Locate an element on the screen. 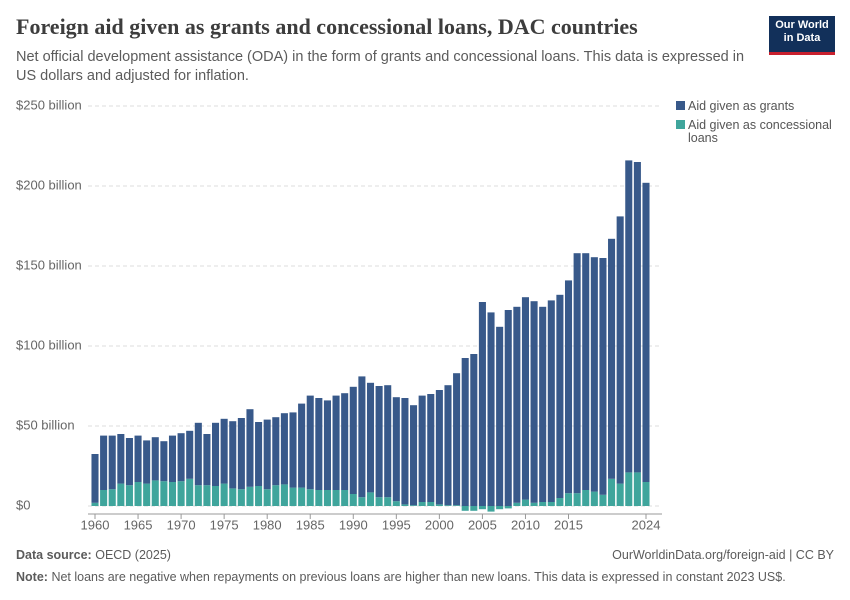 This screenshot has width=850, height=600. x-tick-label: 1990 is located at coordinates (353, 524).